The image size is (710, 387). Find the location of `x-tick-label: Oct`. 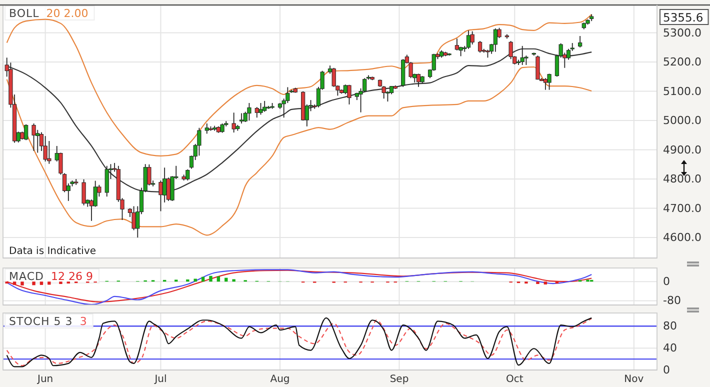

x-tick-label: Oct is located at coordinates (515, 380).